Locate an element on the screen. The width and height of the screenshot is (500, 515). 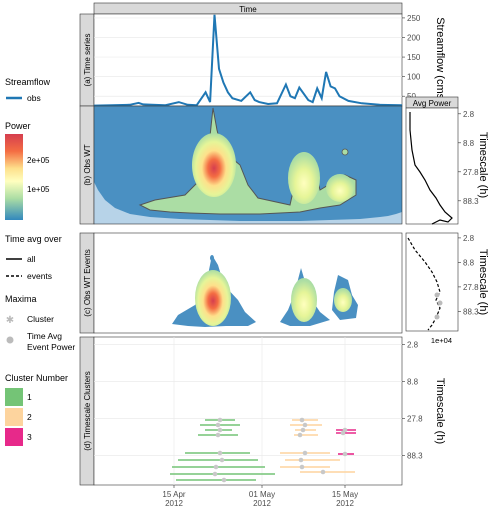
legend-cluster-marker: ✱ is located at coordinates (10, 320).